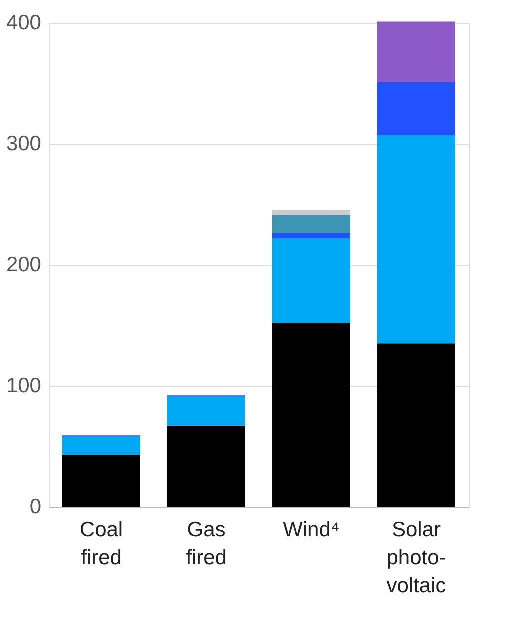  I want to click on y-tick-label: 0, so click(36, 507).